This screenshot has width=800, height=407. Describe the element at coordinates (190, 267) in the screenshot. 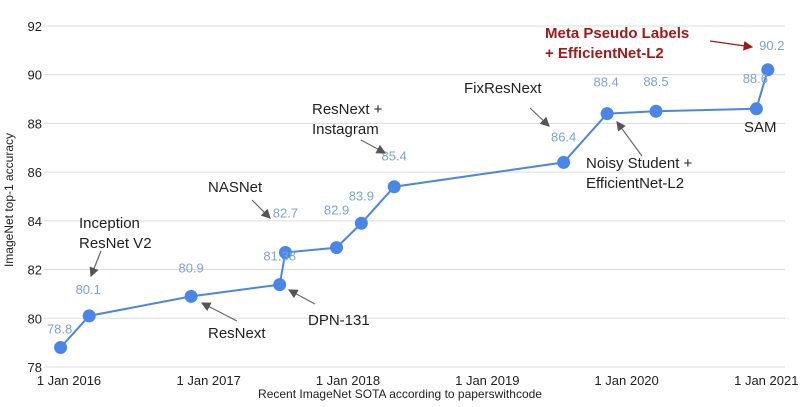

I see `data-label: 80.9` at that location.